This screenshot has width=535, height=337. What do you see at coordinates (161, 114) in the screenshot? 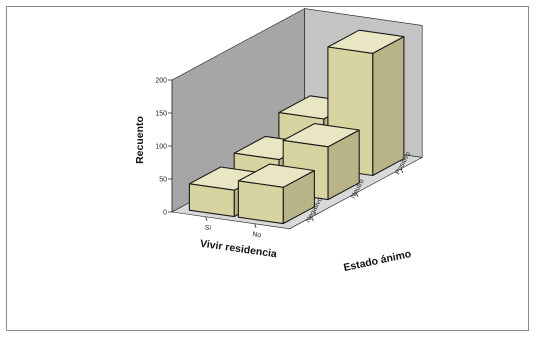
I see `y-tick-label: 150` at bounding box center [161, 114].